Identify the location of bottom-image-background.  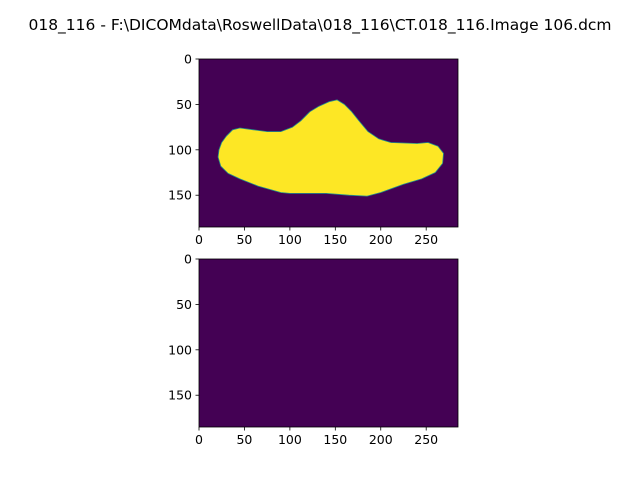
(328, 343).